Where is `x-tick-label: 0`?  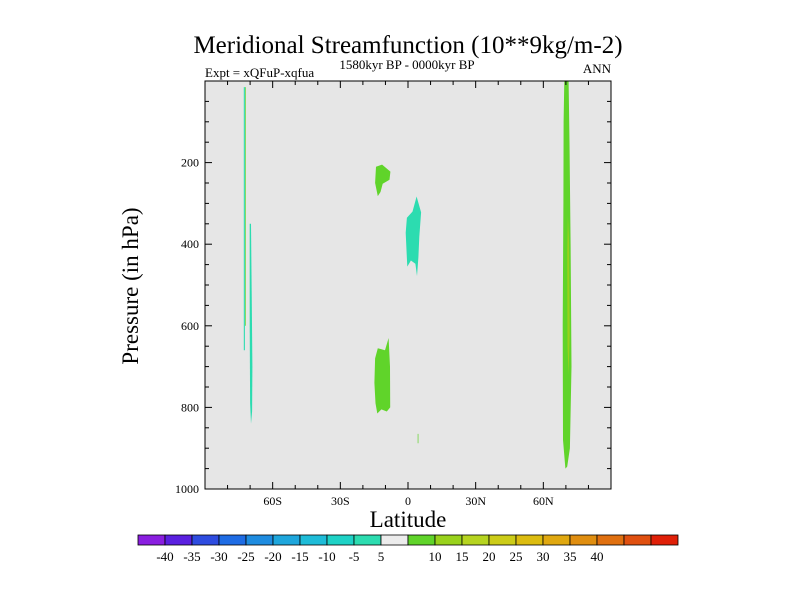 x-tick-label: 0 is located at coordinates (408, 501).